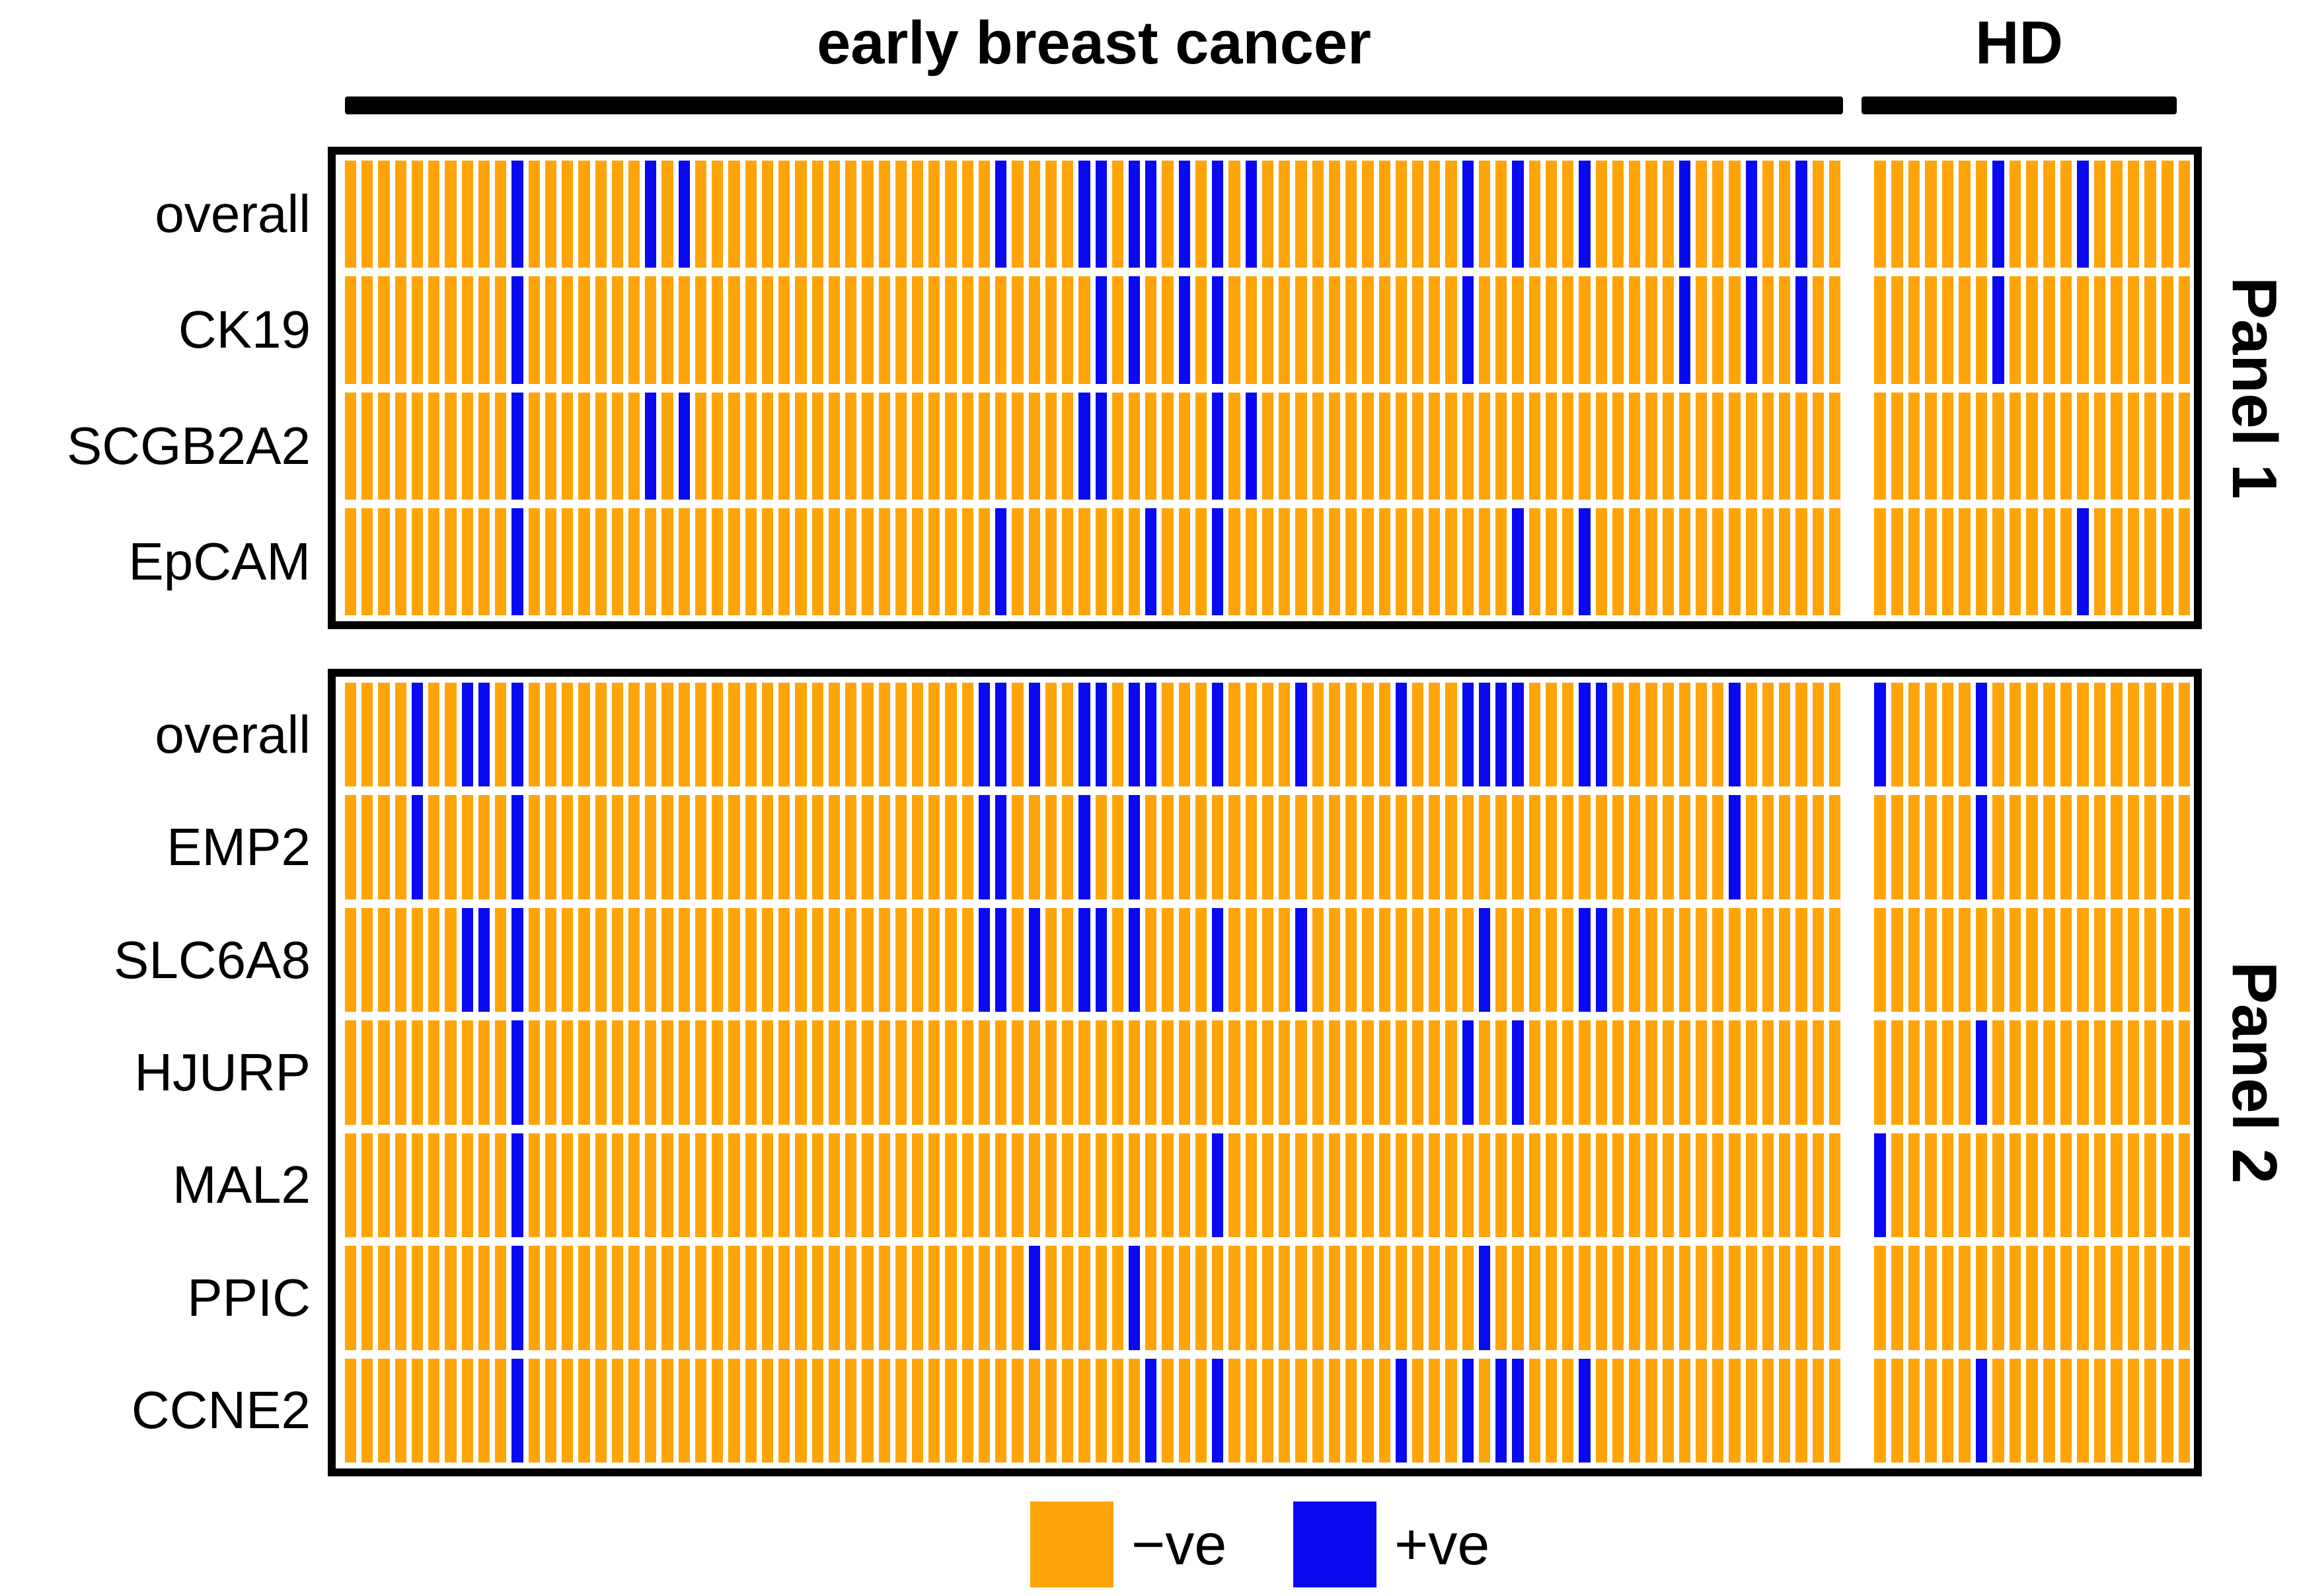  Describe the element at coordinates (501, 1410) in the screenshot. I see `sample-bar-ebc-10-negative` at that location.